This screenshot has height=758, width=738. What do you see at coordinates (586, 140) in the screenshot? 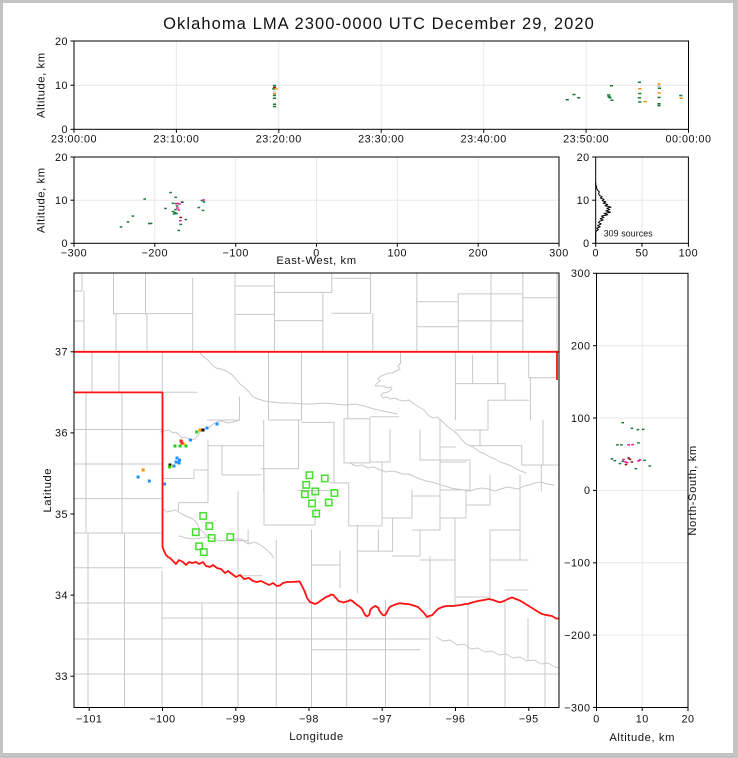
I see `svg-text: 23:50:00` at bounding box center [586, 140].